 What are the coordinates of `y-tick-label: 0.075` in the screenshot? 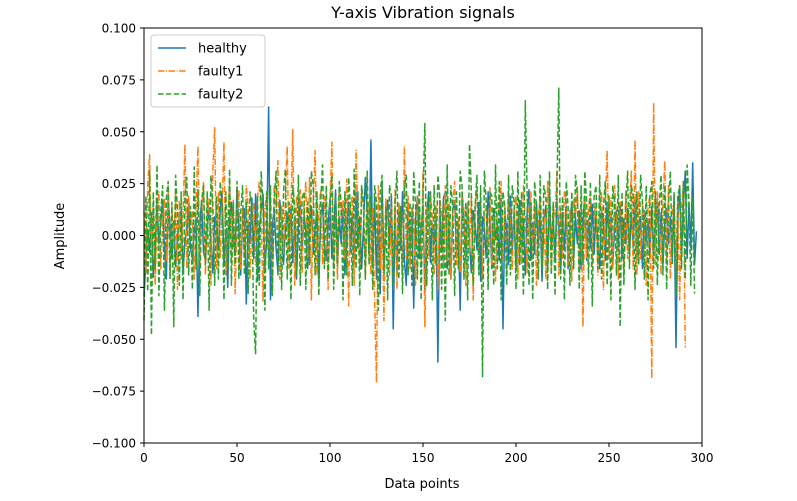 It's located at (119, 80).